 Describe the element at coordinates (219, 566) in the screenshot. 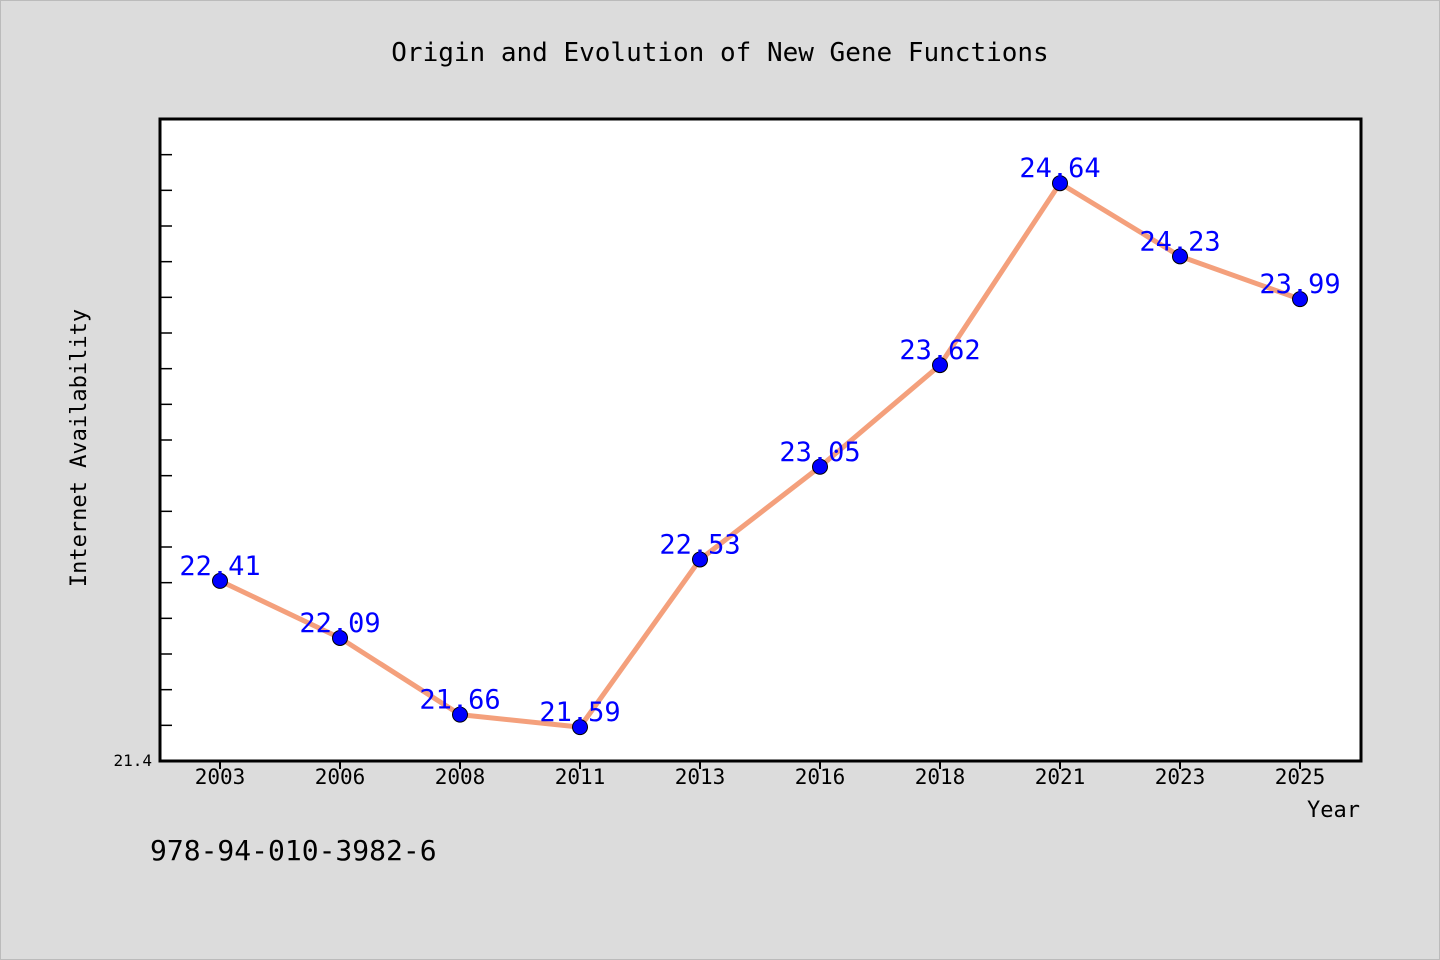

I see `data-label: 22.41` at that location.